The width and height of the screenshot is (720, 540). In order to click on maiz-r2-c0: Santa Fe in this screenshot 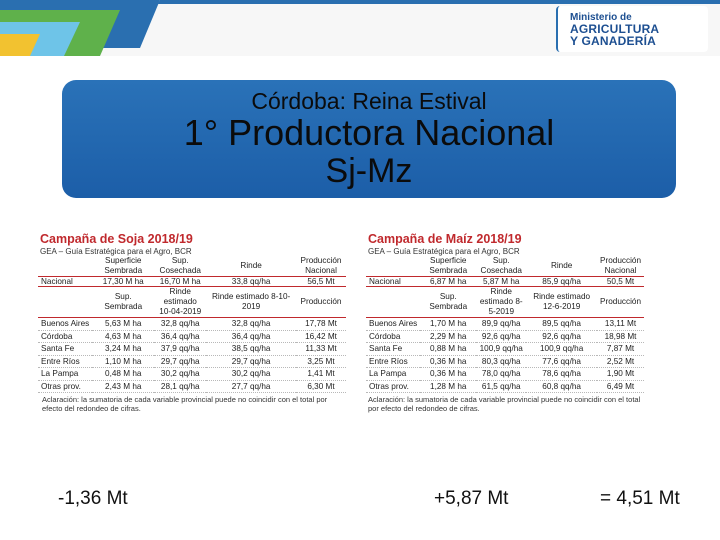, I will do `click(393, 349)`.